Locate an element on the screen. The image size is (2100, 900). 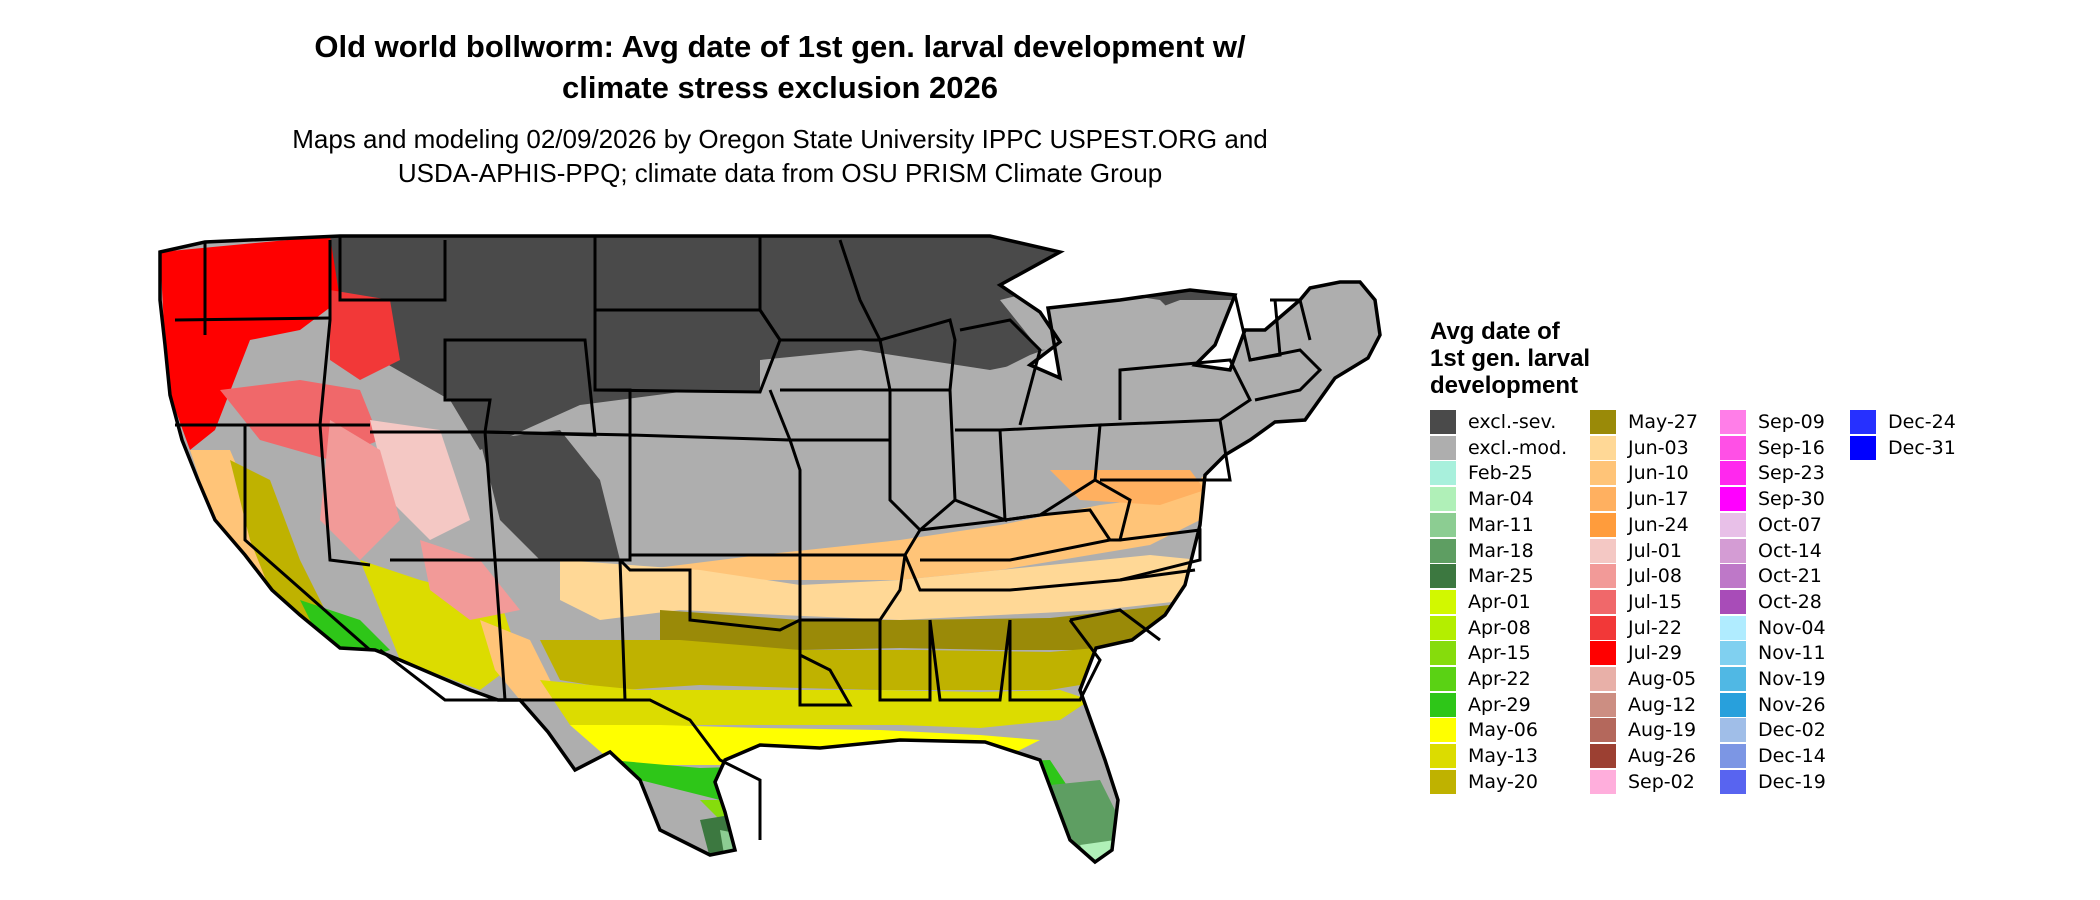
border-tx-la is located at coordinates (825, 663).